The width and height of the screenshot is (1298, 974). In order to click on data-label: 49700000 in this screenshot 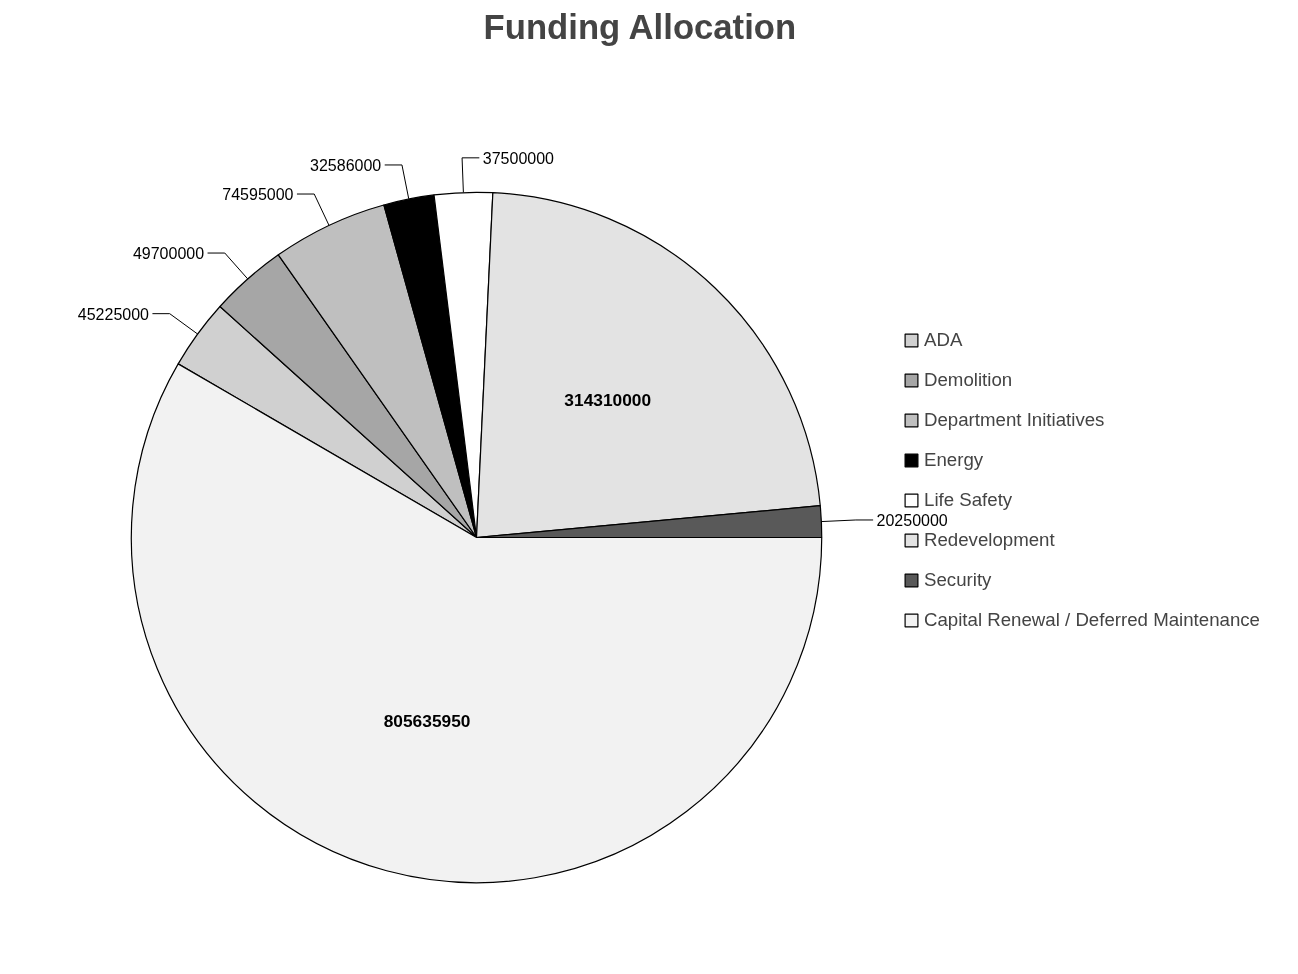, I will do `click(168, 254)`.